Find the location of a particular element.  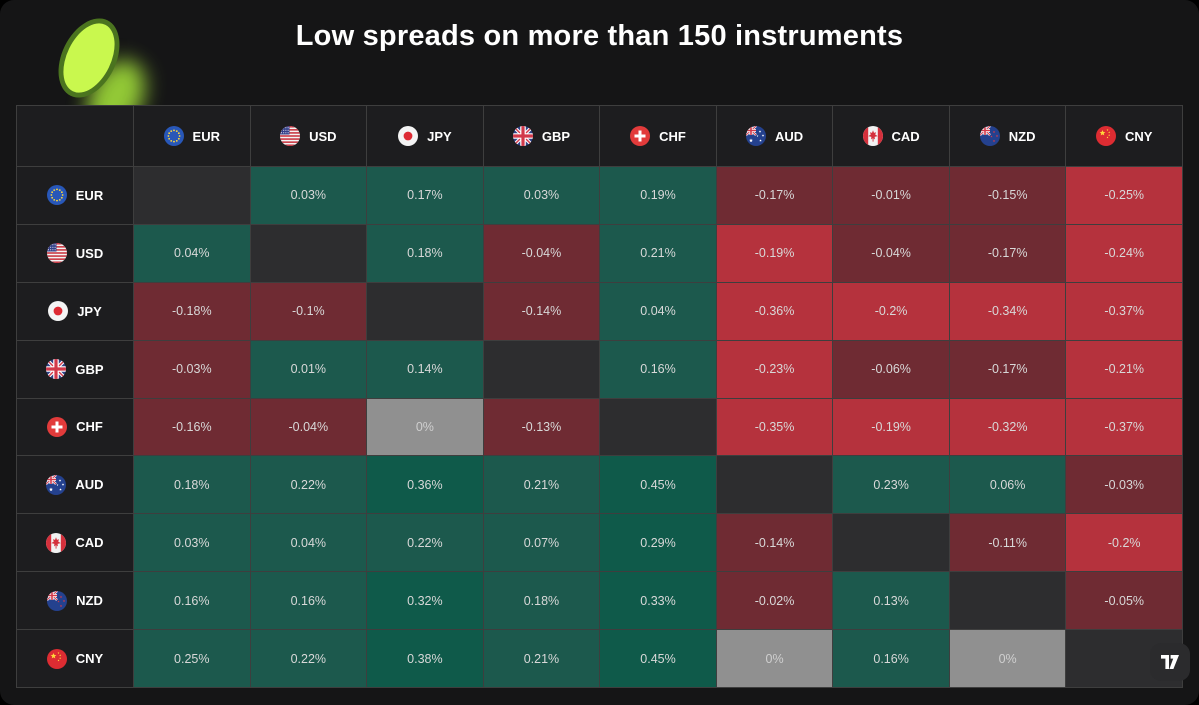

tradingview-logo is located at coordinates (1170, 662).